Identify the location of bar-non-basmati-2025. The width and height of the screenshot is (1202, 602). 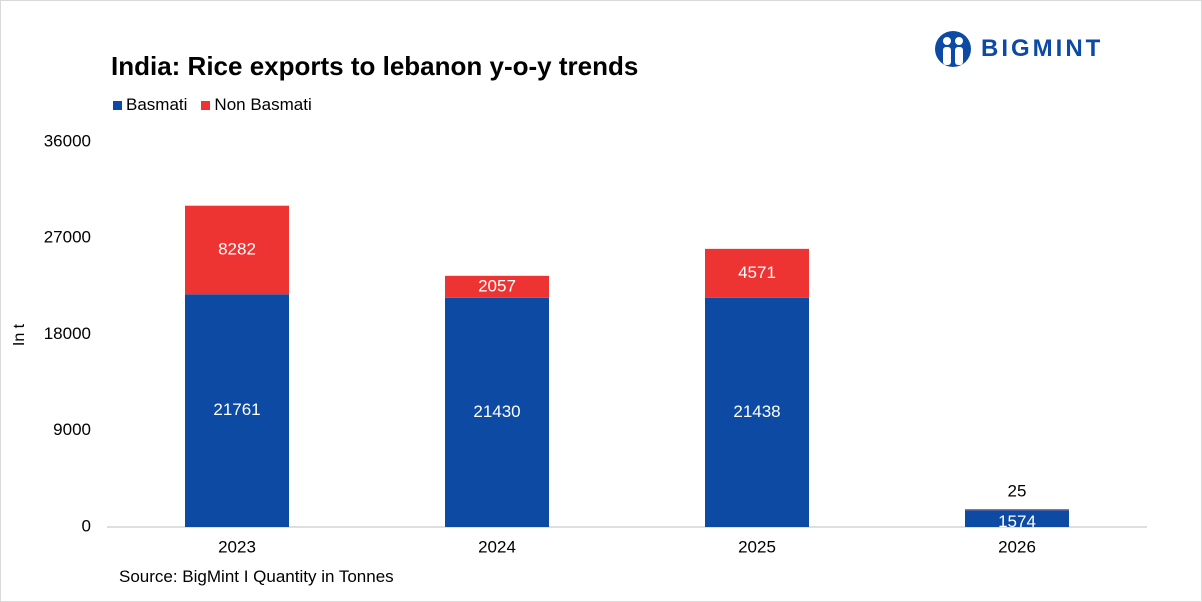
(757, 273).